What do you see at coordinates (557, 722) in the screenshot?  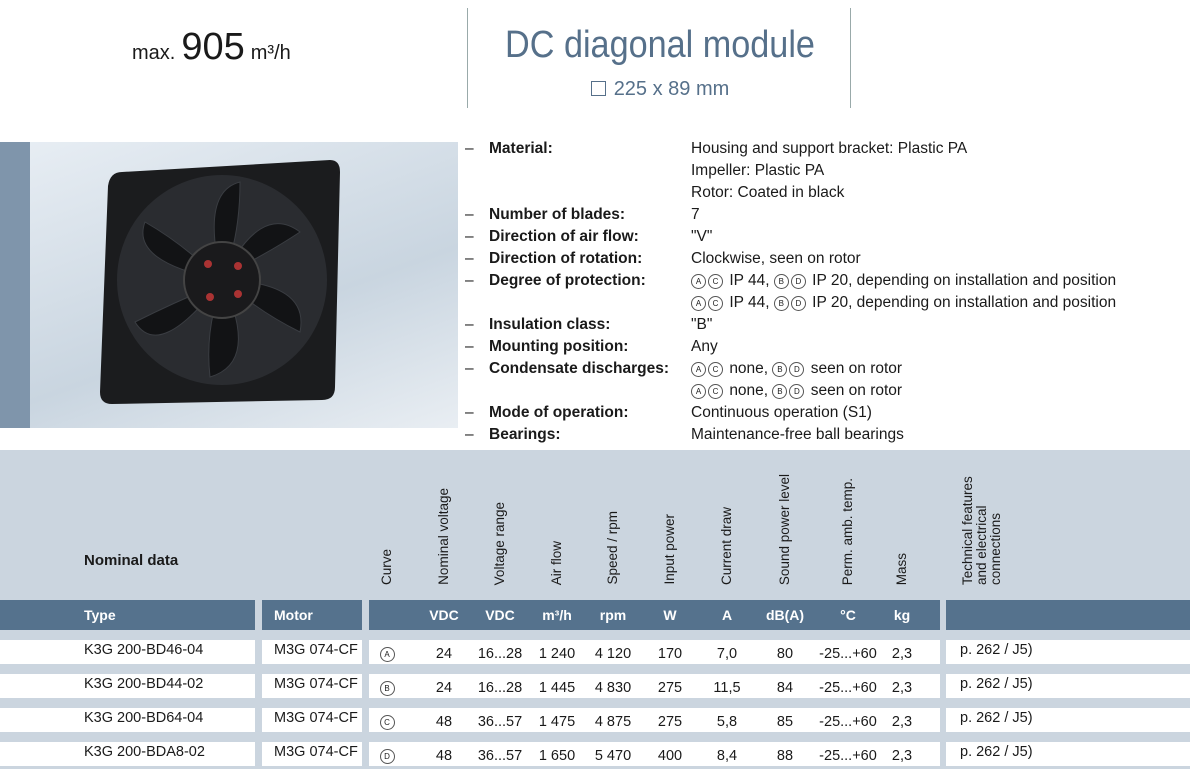 I see `table-cell: 1 475` at bounding box center [557, 722].